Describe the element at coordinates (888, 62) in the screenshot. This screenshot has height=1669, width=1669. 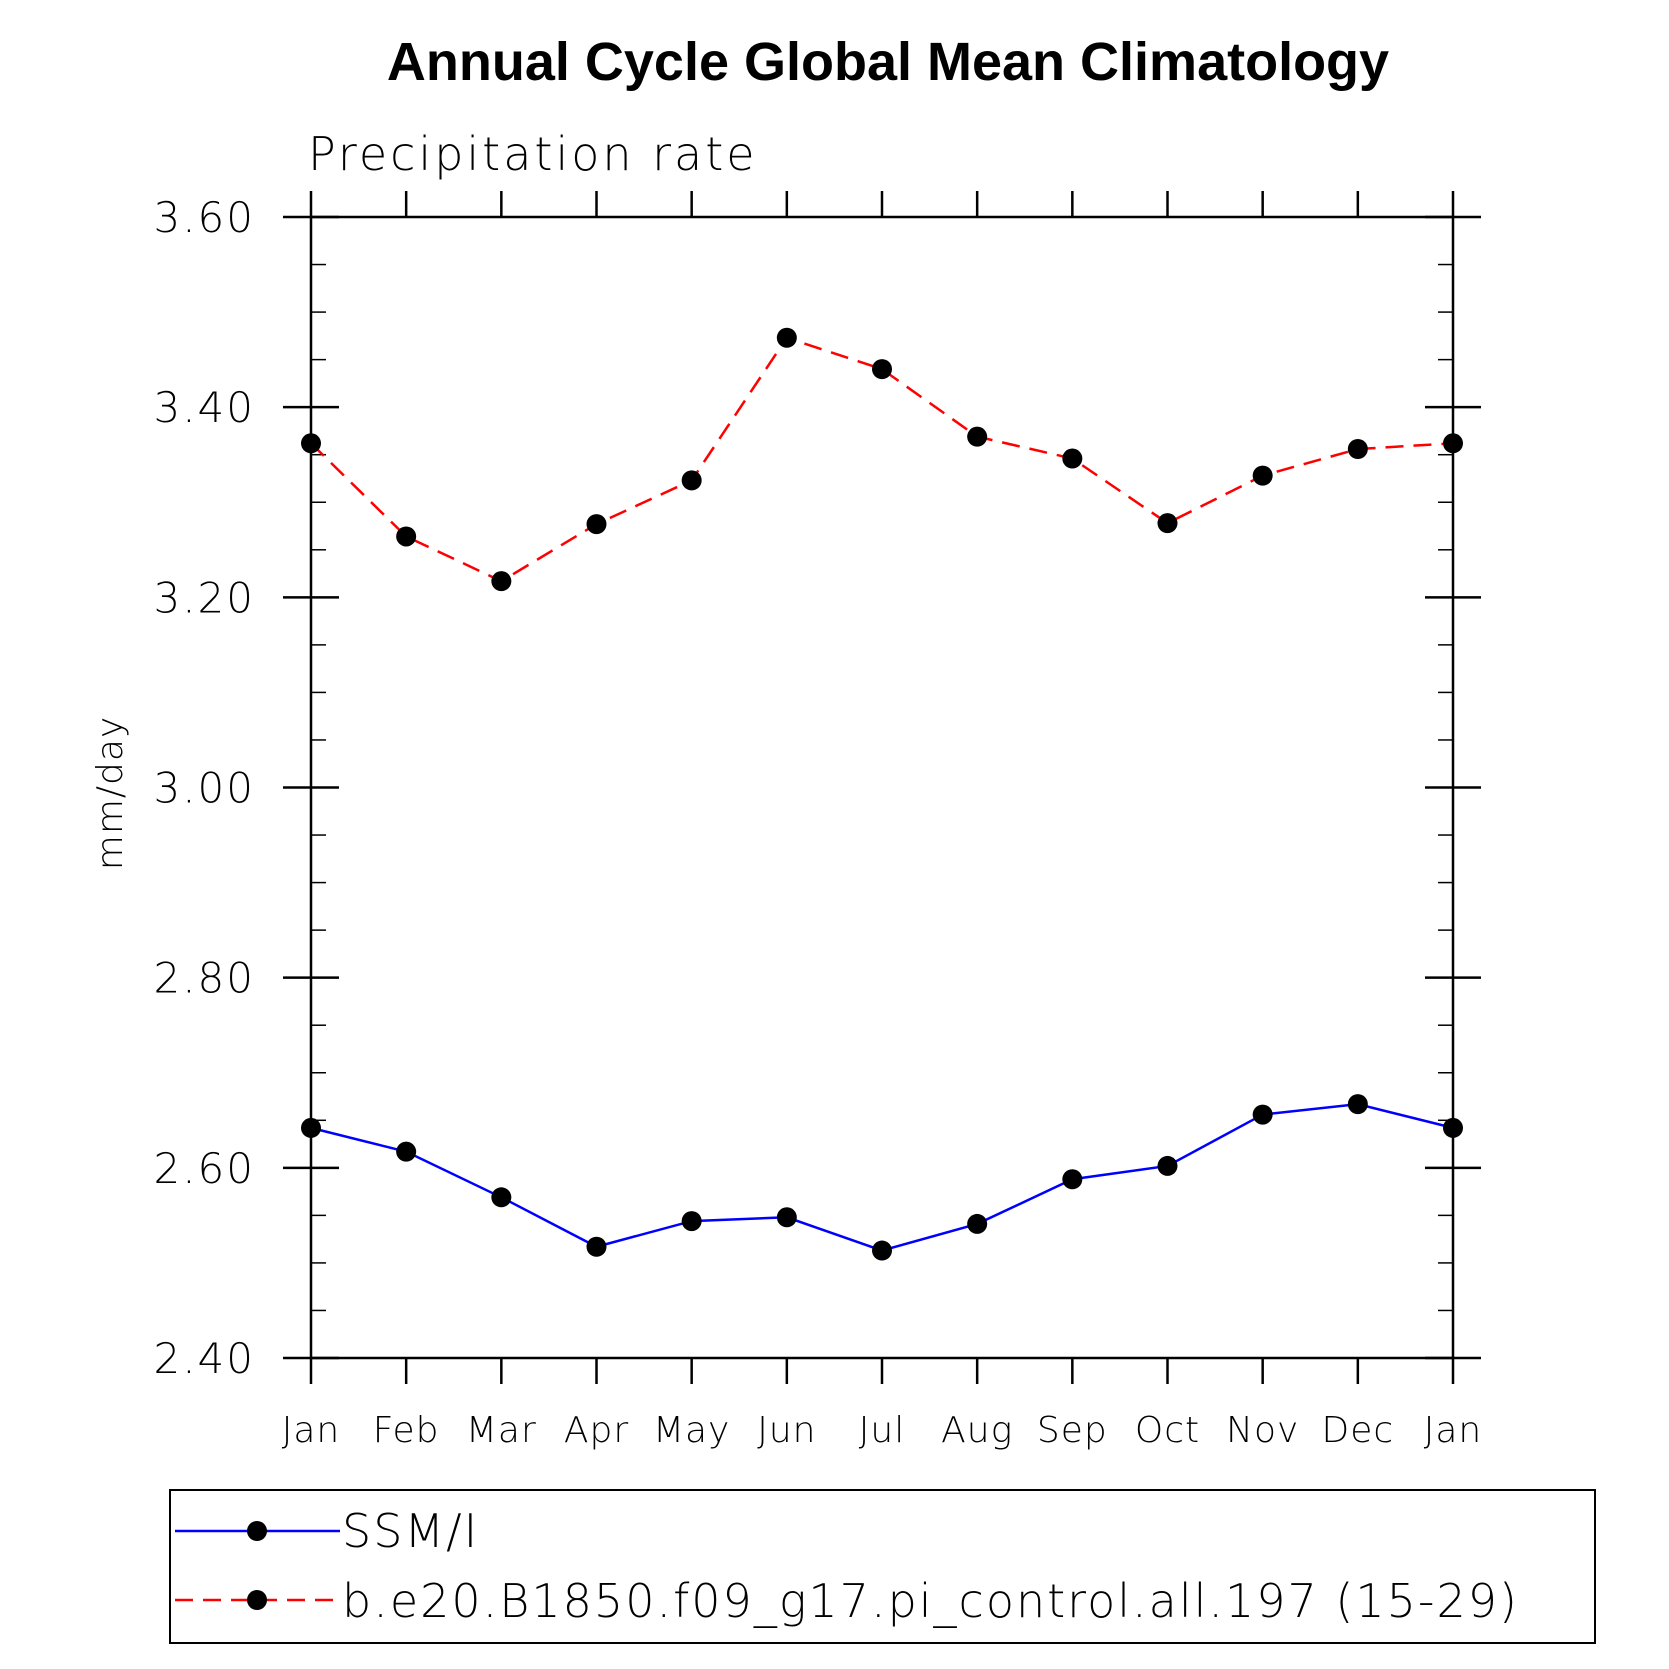
I see `chart-title: Annual Cycle Global Mean Climatology` at that location.